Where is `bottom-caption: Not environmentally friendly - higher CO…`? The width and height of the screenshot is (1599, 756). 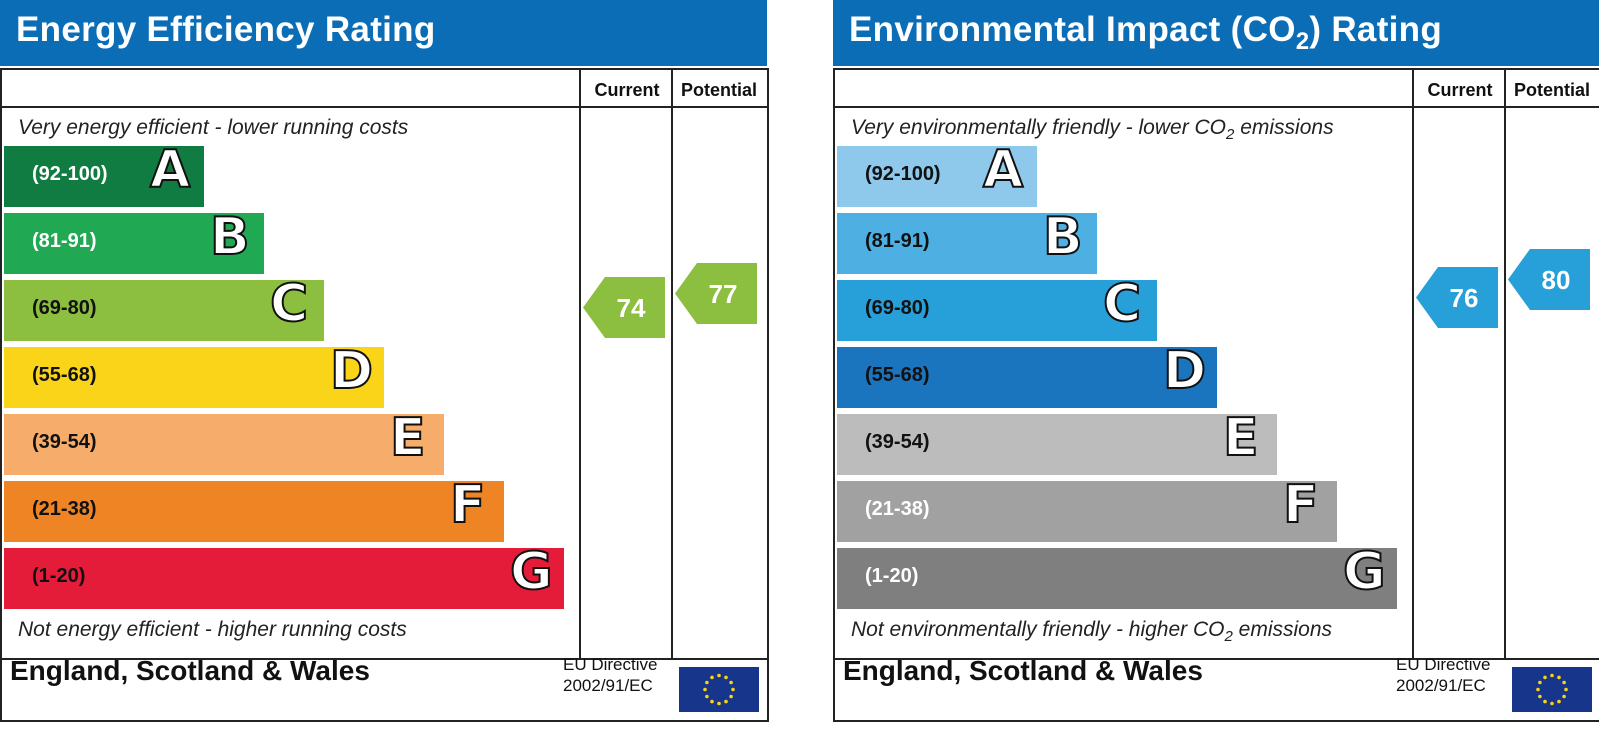
bottom-caption: Not environmentally friendly - higher CO… is located at coordinates (1092, 632).